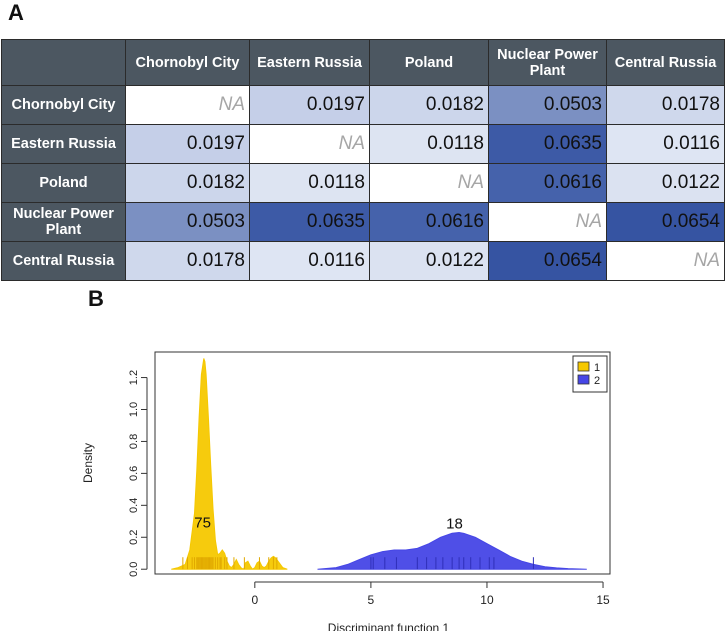  I want to click on x-tick-label: 15, so click(603, 600).